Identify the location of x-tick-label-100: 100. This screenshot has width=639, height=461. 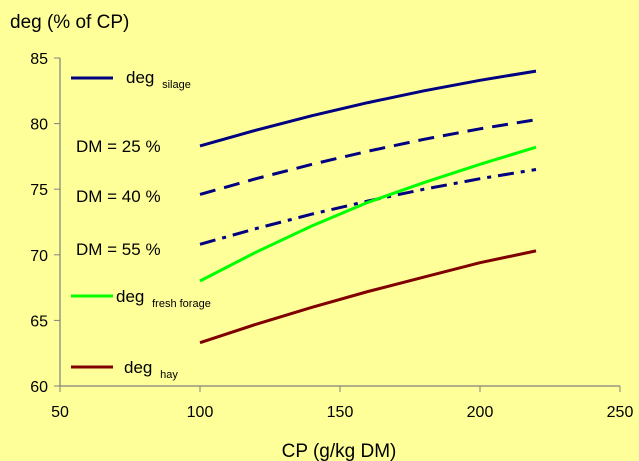
(200, 412).